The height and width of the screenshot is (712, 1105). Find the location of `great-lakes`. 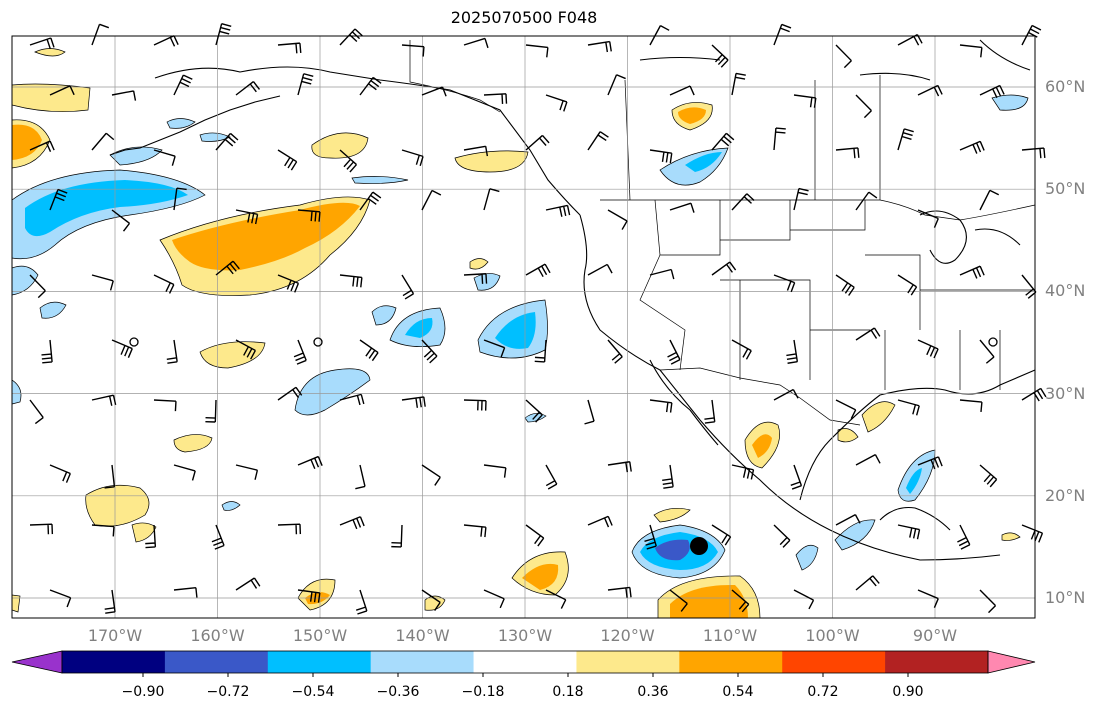

great-lakes is located at coordinates (970, 237).